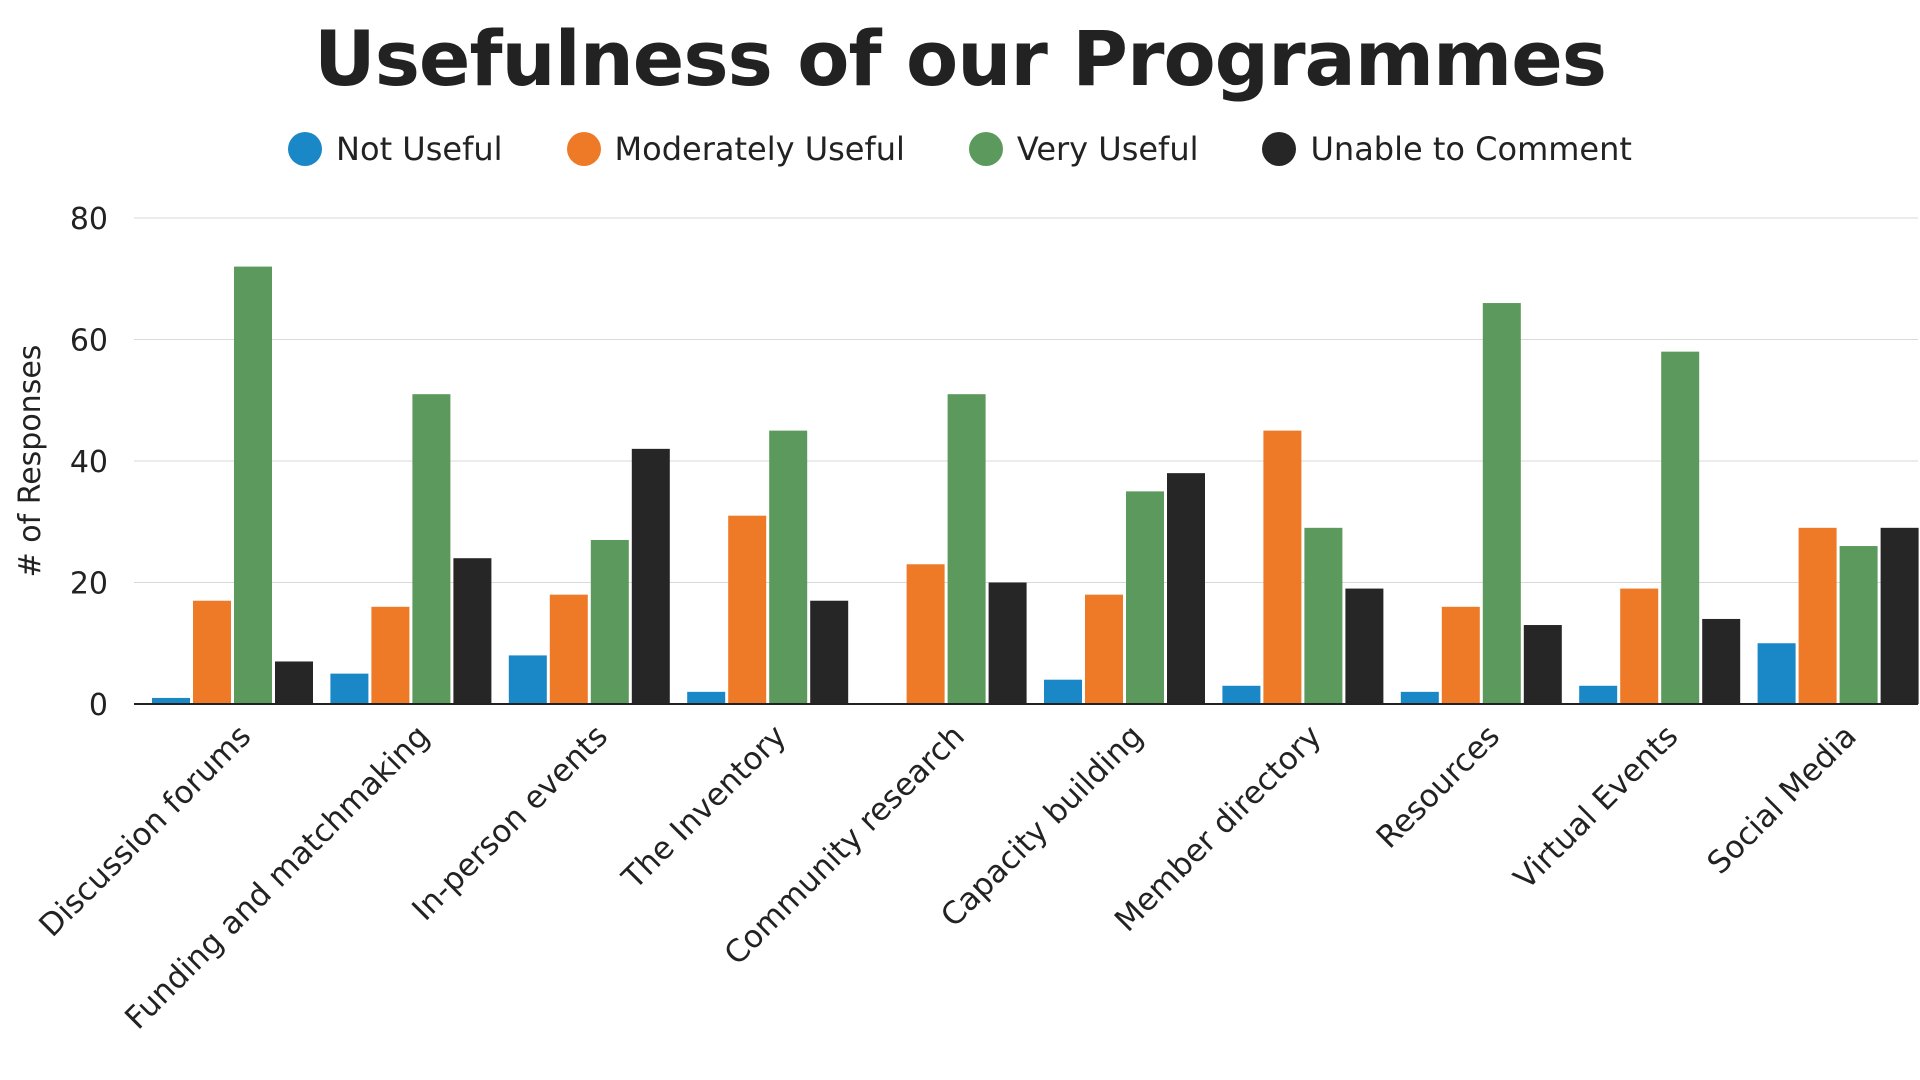  Describe the element at coordinates (960, 58) in the screenshot. I see `chart-title: Usefulness of our Programmes` at that location.